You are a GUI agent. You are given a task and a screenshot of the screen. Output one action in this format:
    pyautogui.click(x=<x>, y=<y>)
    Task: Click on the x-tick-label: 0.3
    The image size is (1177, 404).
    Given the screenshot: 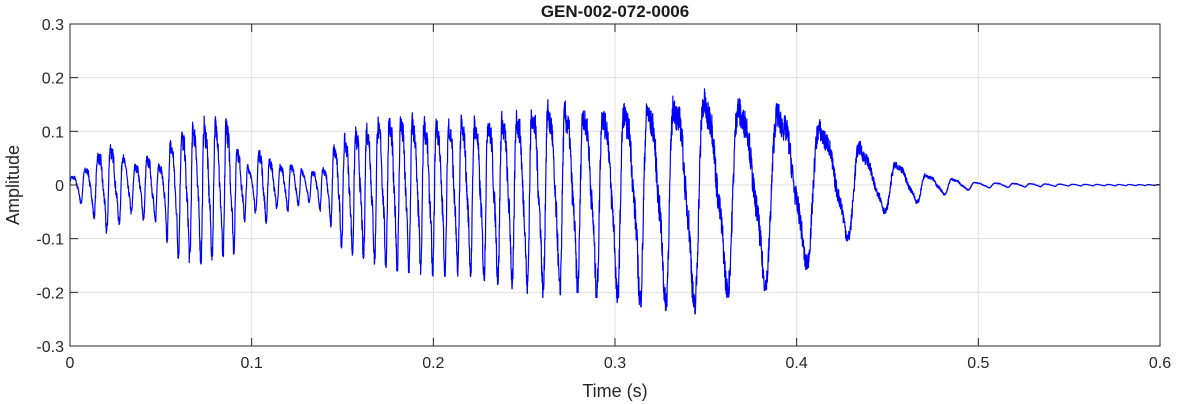 What is the action you would take?
    pyautogui.click(x=615, y=363)
    